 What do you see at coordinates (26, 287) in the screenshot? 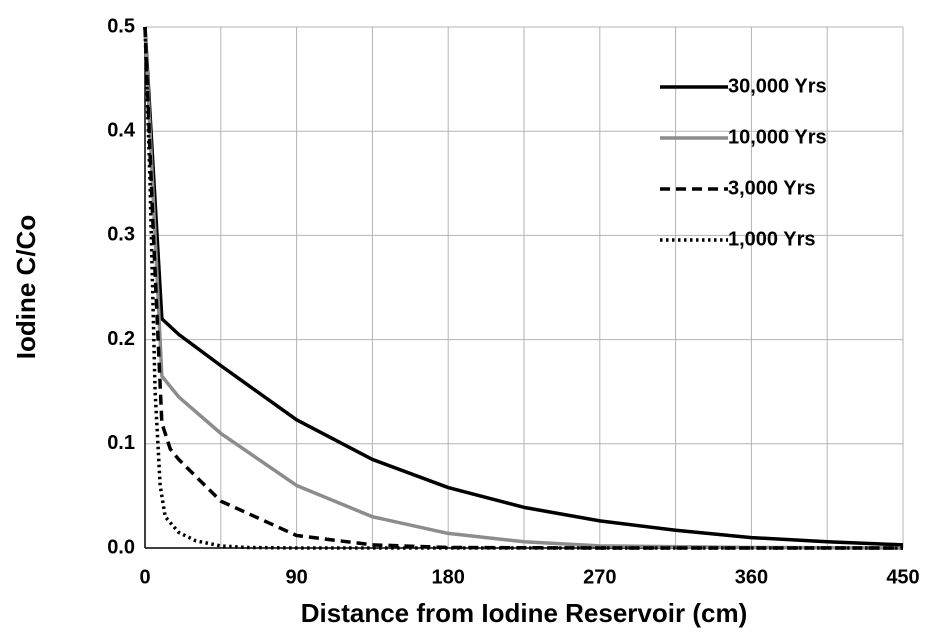
I see `y-axis-title: Iodine C/Co` at bounding box center [26, 287].